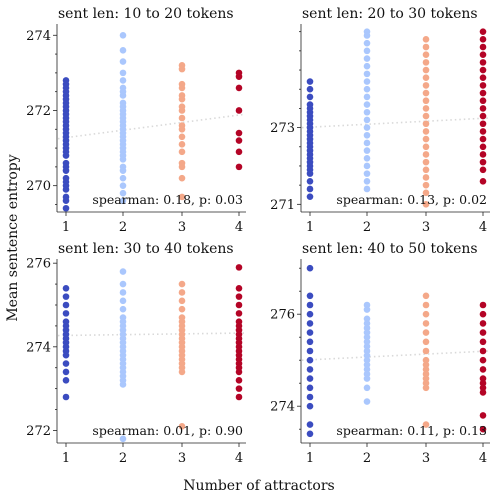  Describe the element at coordinates (38, 186) in the screenshot. I see `y-tick-label: 270` at that location.